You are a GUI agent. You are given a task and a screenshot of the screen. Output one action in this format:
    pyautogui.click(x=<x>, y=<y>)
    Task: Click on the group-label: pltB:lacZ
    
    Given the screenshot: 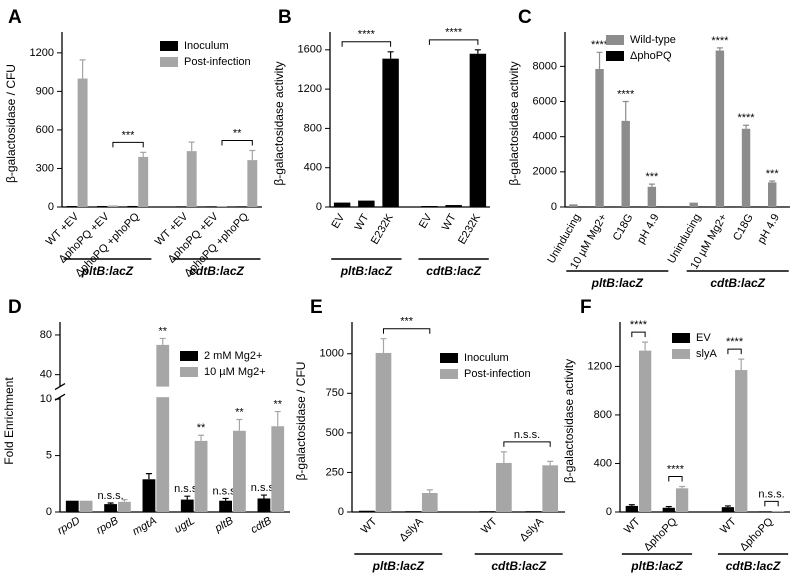 What is the action you would take?
    pyautogui.click(x=617, y=283)
    